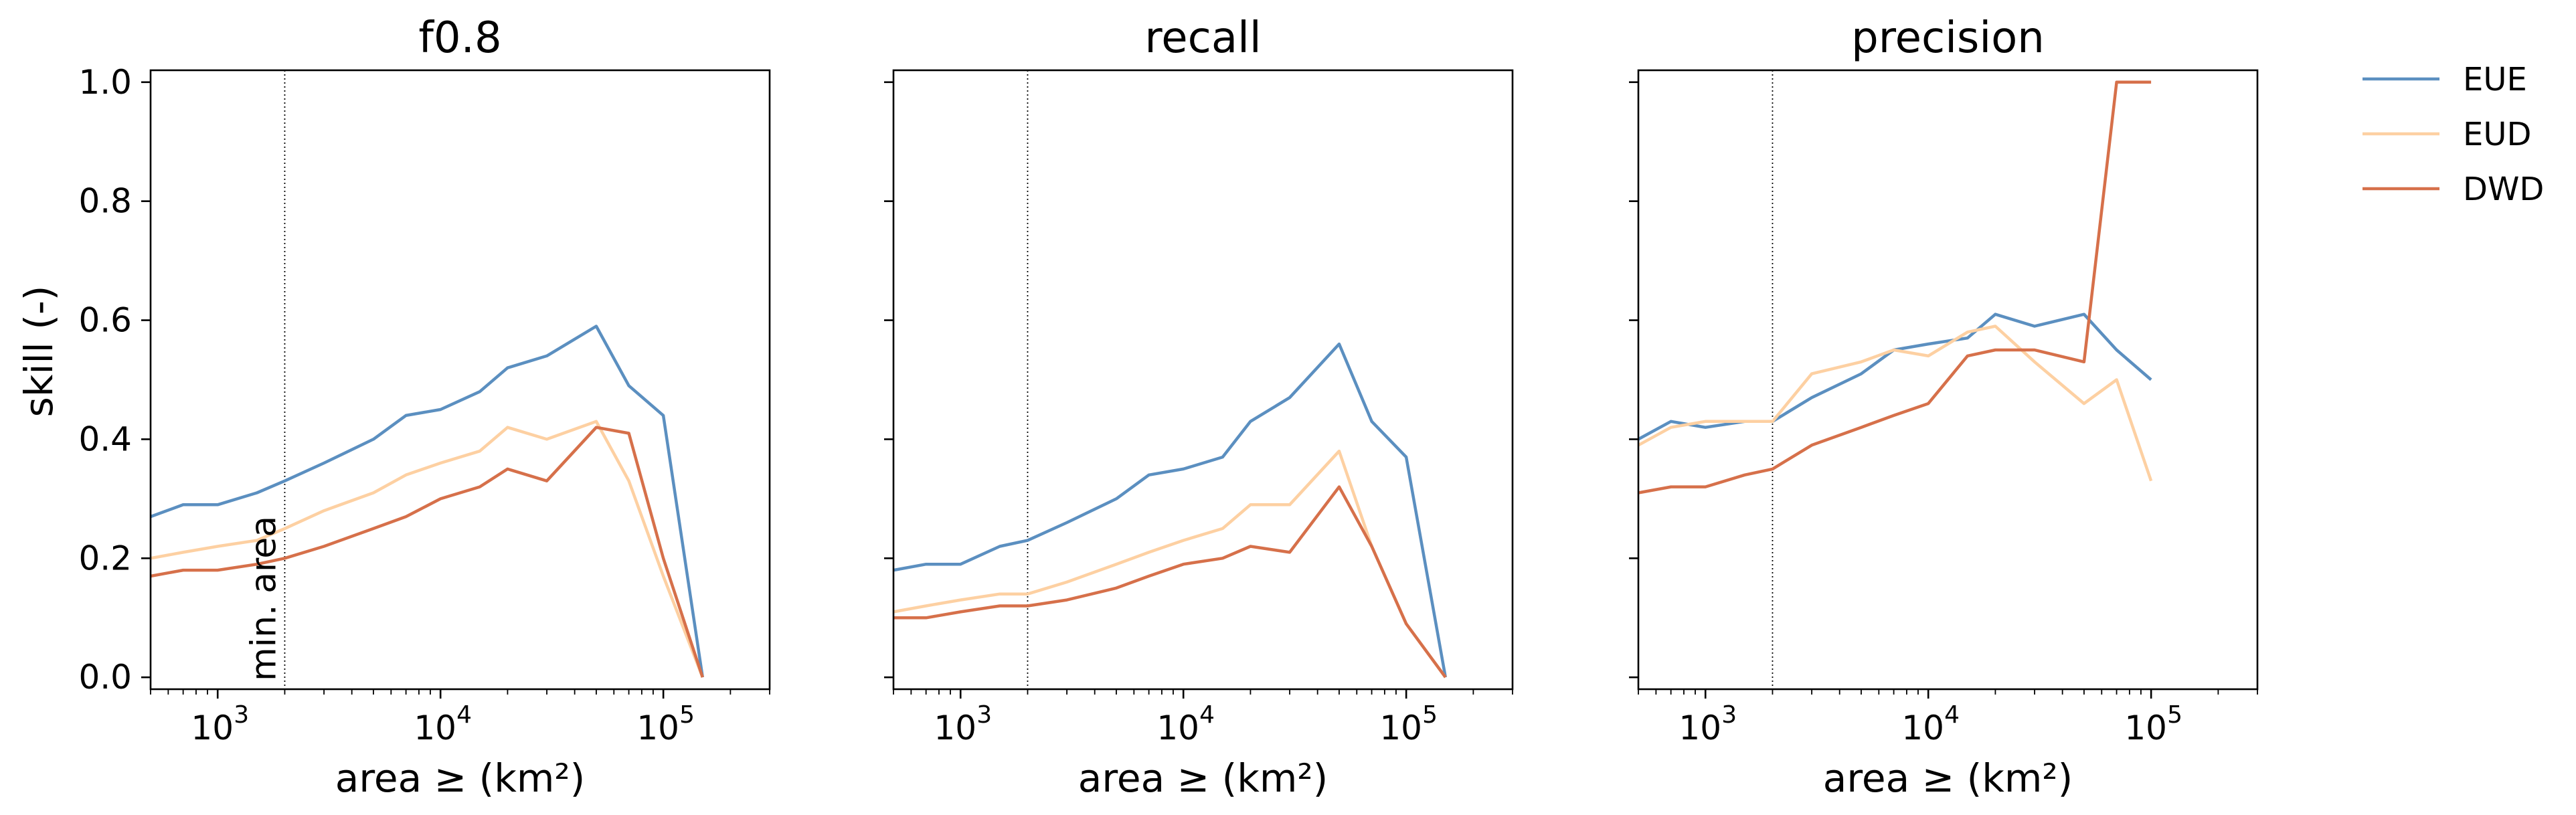 The image size is (2576, 815). Describe the element at coordinates (2495, 80) in the screenshot. I see `legend-label-eue: EUE` at that location.